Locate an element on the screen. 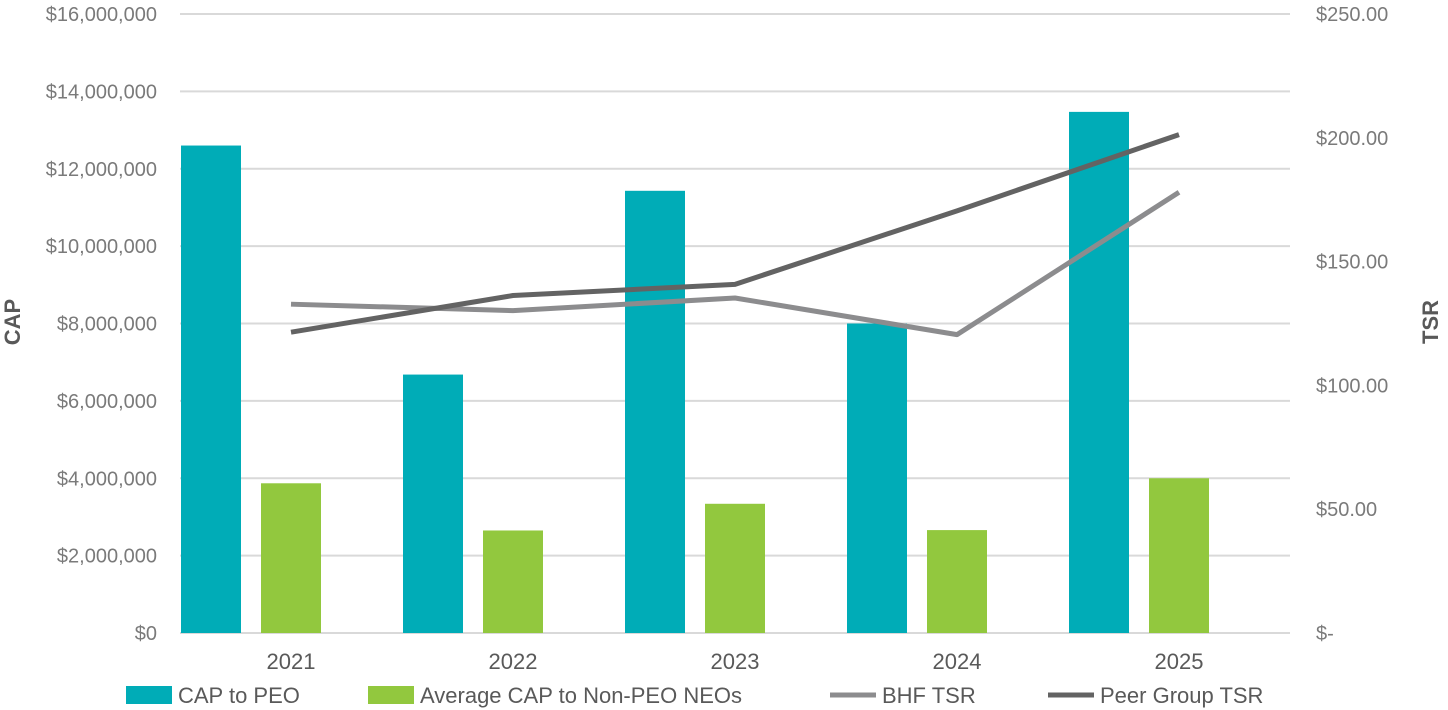 Image resolution: width=1448 pixels, height=710 pixels. bar-average-cap-to-non-peo-neos-2021 is located at coordinates (291, 558).